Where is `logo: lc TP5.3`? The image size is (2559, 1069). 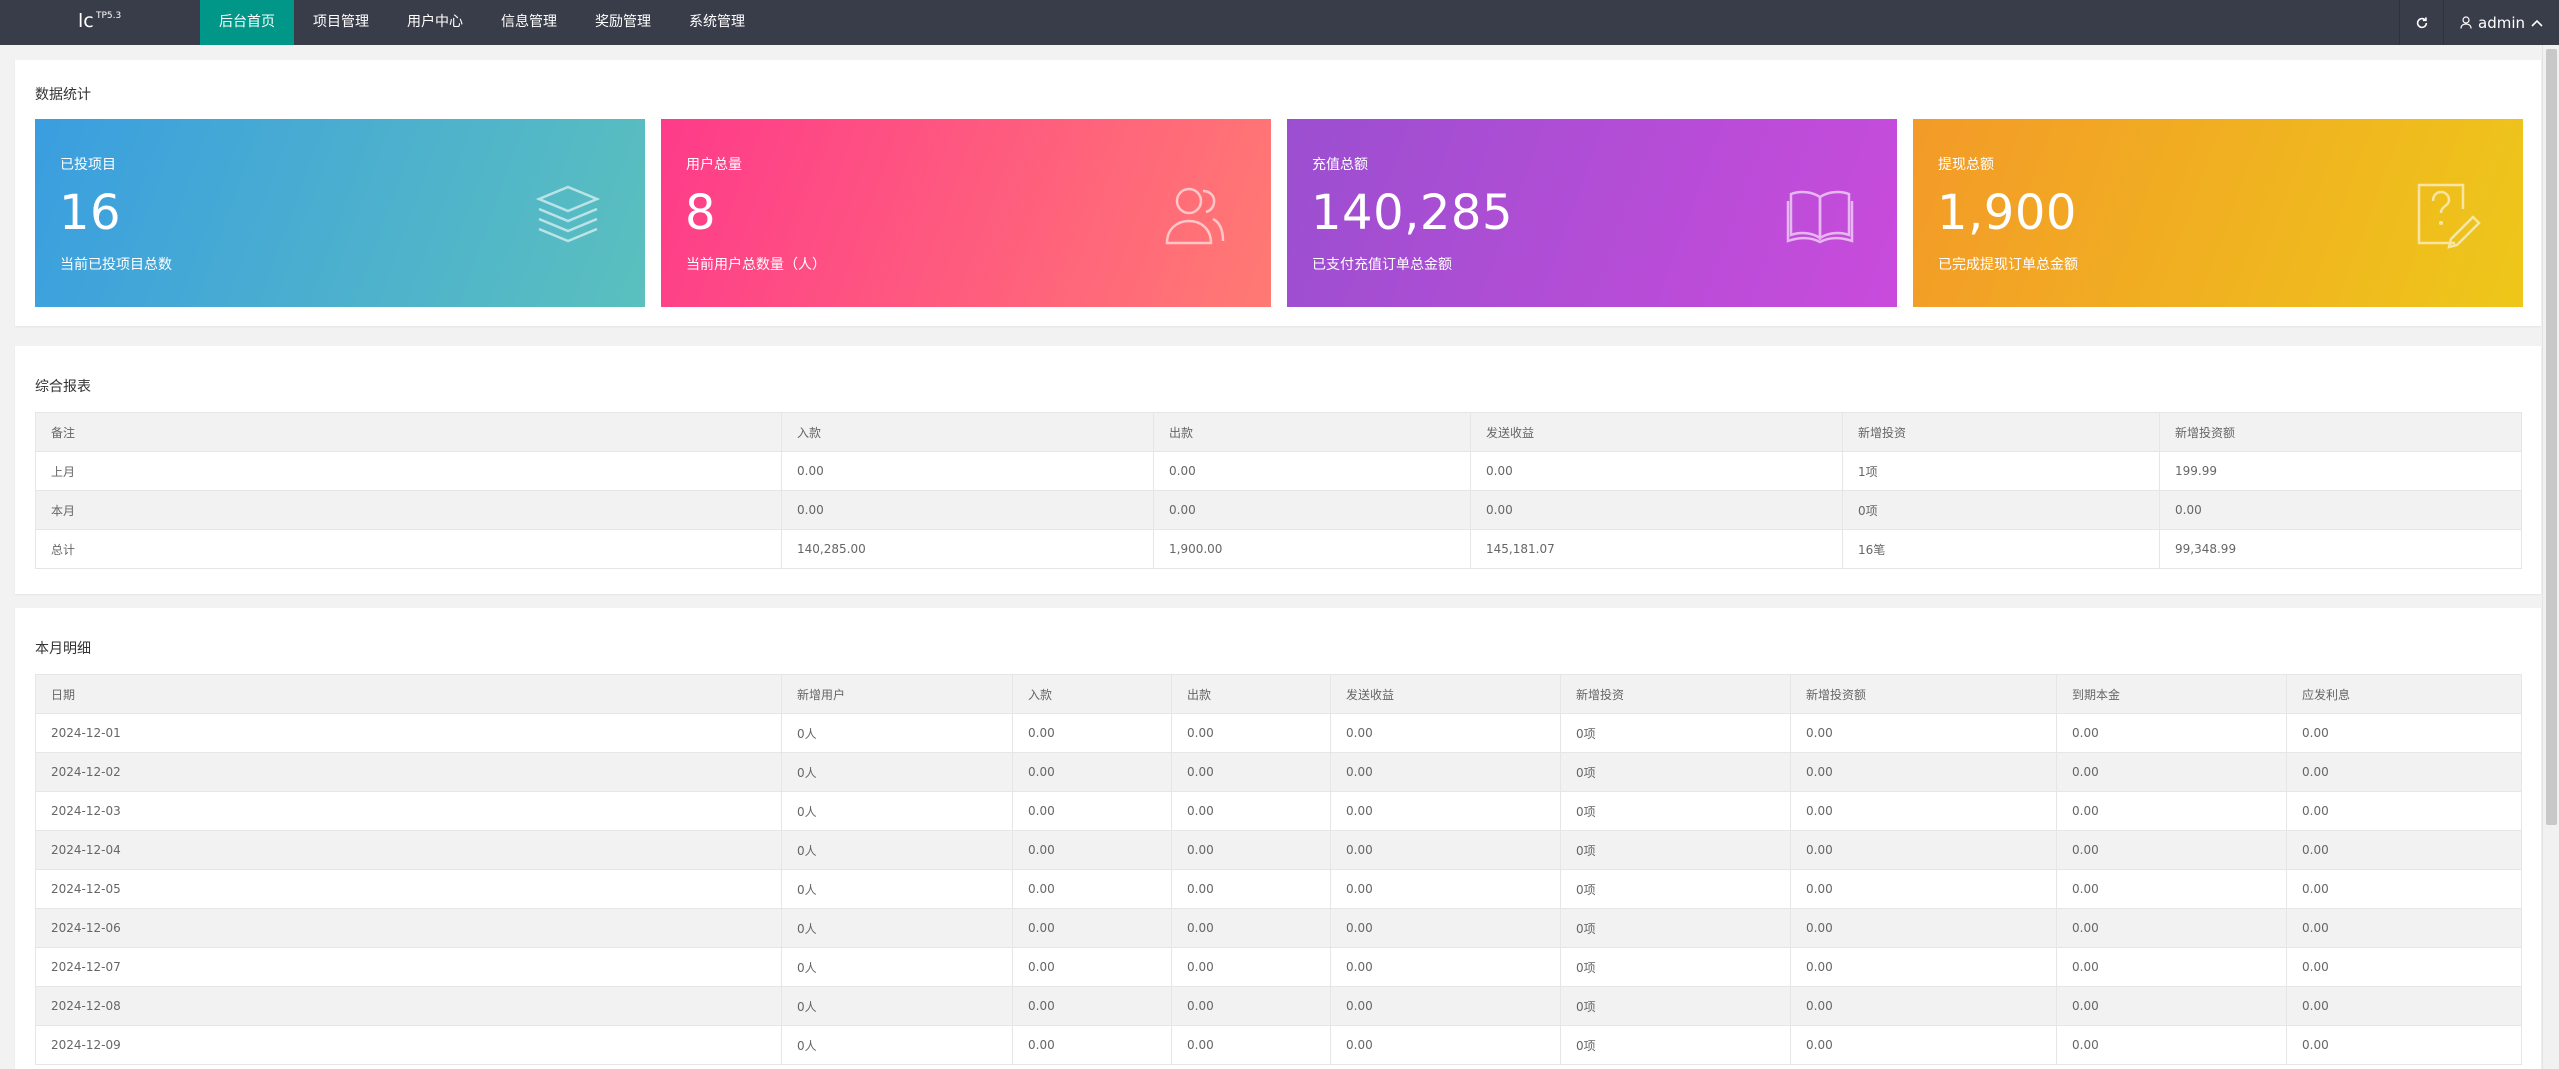 logo: lc TP5.3 is located at coordinates (100, 22).